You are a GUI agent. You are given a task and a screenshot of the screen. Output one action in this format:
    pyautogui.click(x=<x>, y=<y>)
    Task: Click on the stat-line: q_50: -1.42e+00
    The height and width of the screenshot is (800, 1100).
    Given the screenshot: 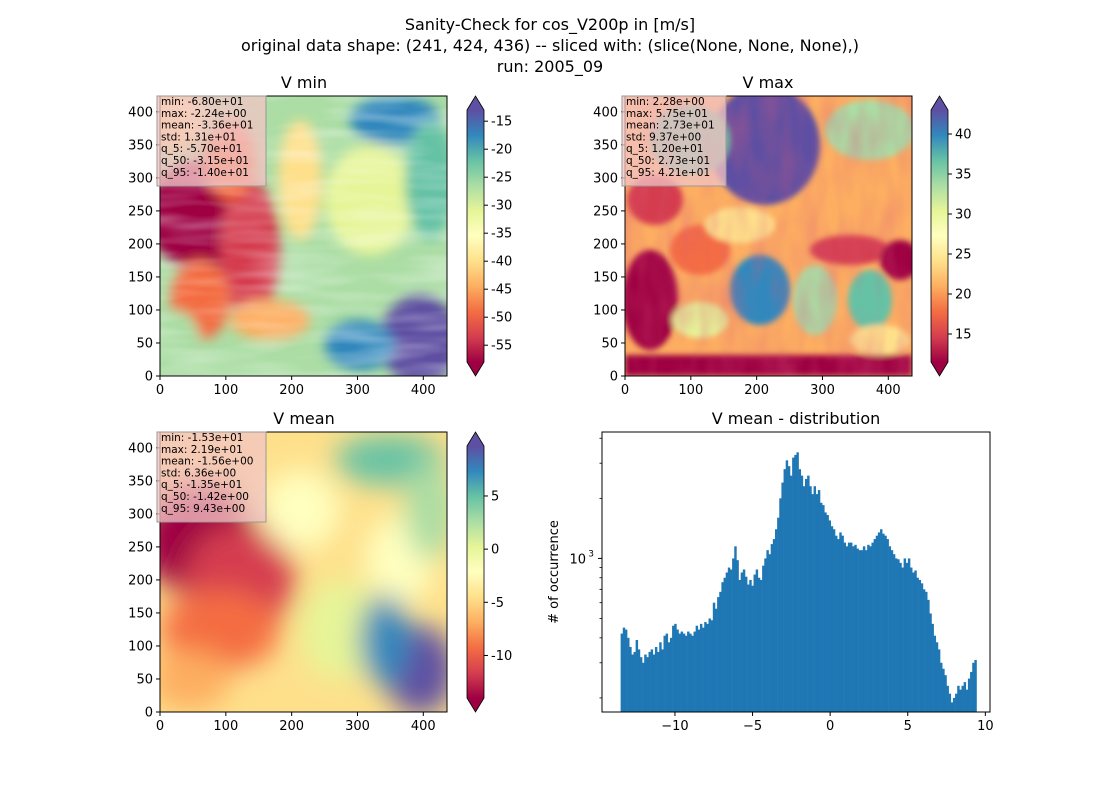 What is the action you would take?
    pyautogui.click(x=205, y=497)
    